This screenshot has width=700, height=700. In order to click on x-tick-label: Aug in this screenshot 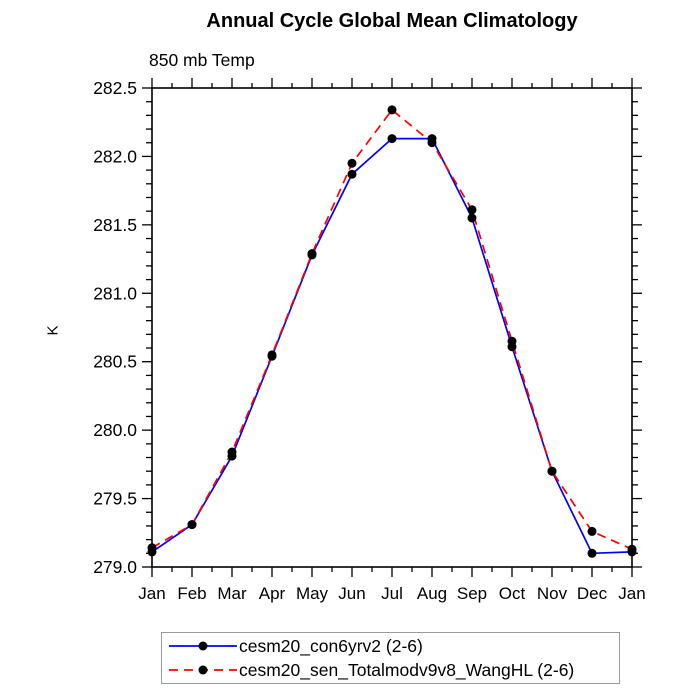, I will do `click(432, 593)`.